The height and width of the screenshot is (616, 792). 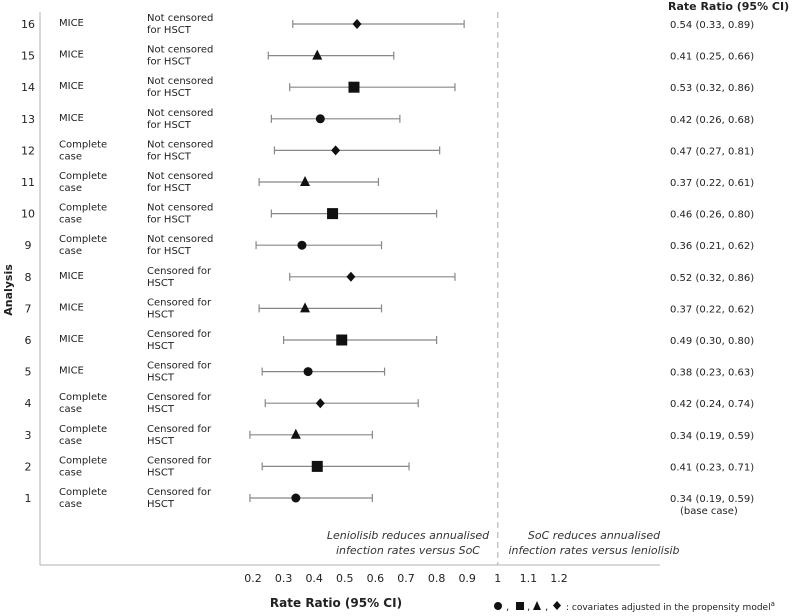 What do you see at coordinates (406, 578) in the screenshot?
I see `x-tick-label: 0.7` at bounding box center [406, 578].